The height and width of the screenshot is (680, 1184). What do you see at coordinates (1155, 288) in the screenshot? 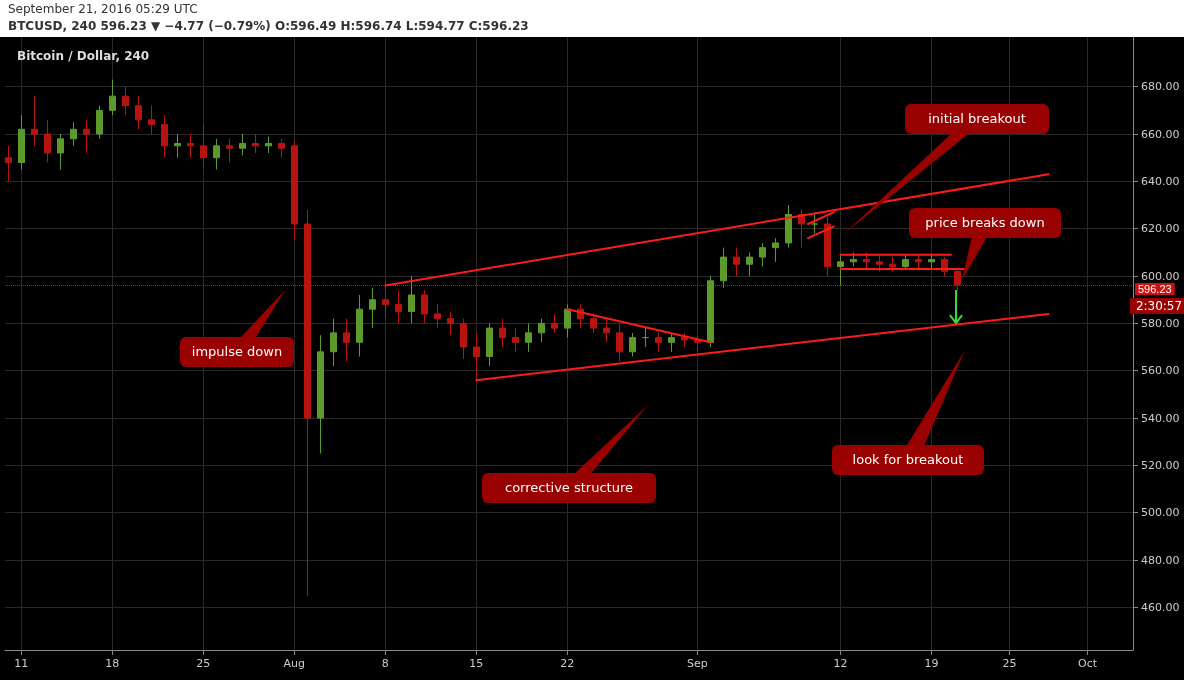
I see `ref-line-label: 596.23` at bounding box center [1155, 288].